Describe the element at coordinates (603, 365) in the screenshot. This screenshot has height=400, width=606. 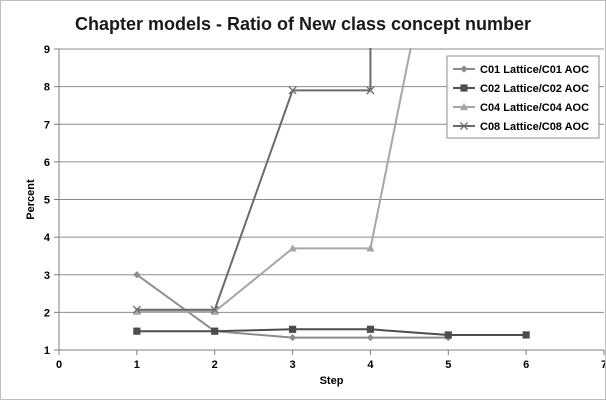
I see `x-tick-label: 7` at that location.